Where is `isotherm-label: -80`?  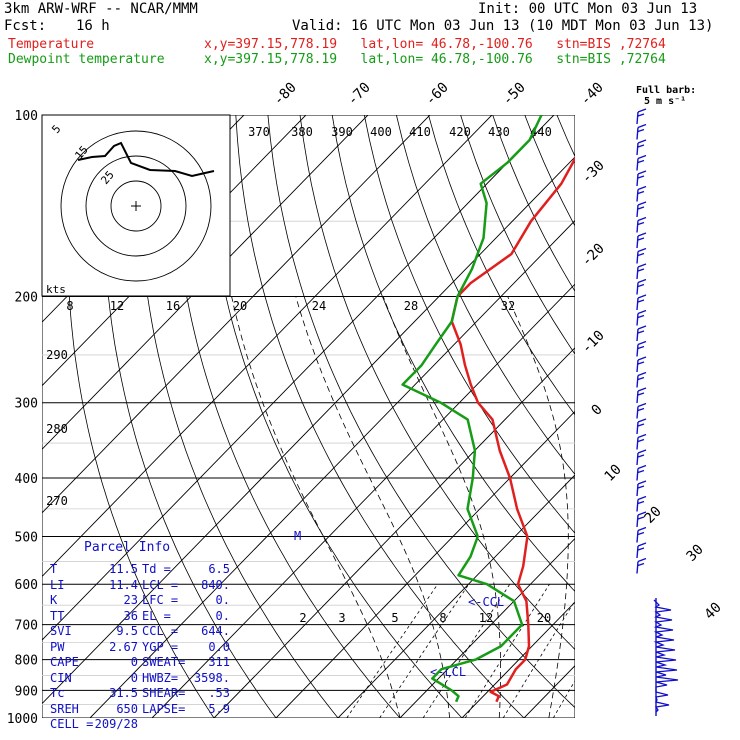 isotherm-label: -80 is located at coordinates (285, 94).